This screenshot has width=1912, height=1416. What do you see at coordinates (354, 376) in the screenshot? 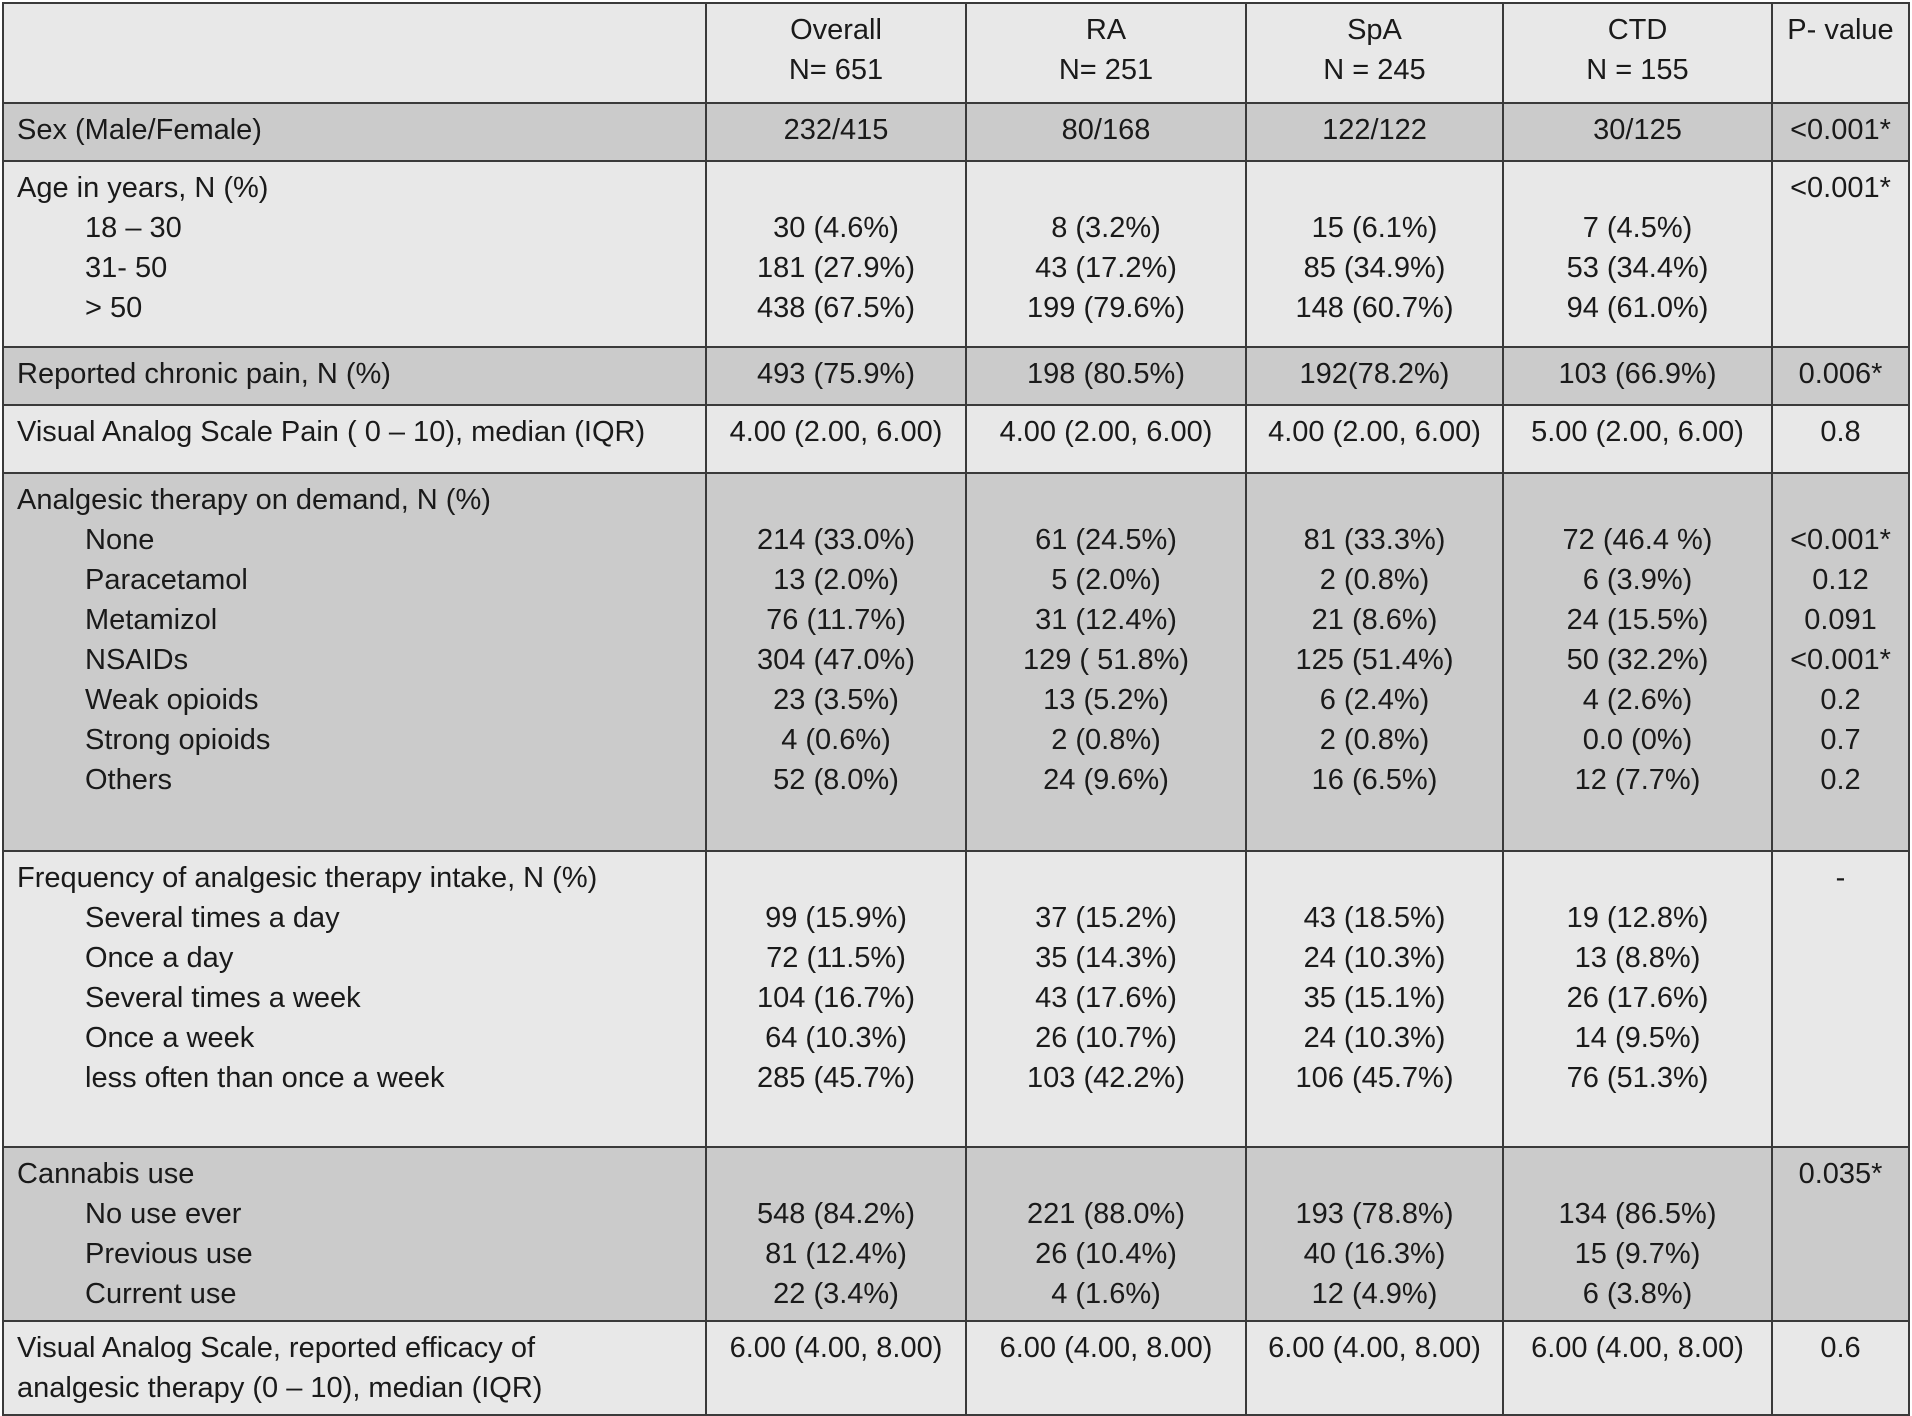
I see `row-label: Reported chronic pain, N (%)` at bounding box center [354, 376].